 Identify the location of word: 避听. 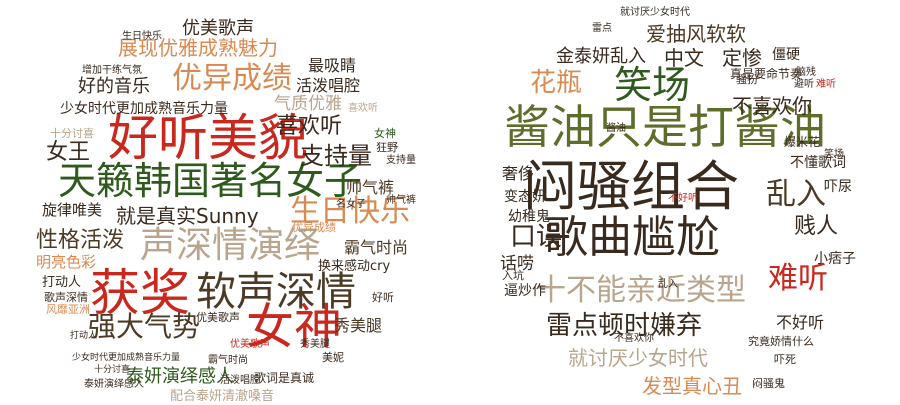
(804, 84).